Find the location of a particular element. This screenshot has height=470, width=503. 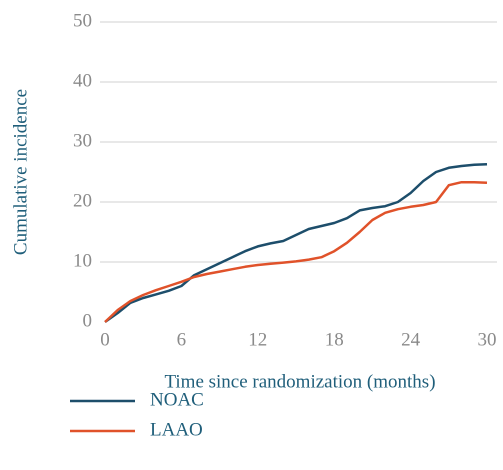

y-tick-label: 0 is located at coordinates (88, 320).